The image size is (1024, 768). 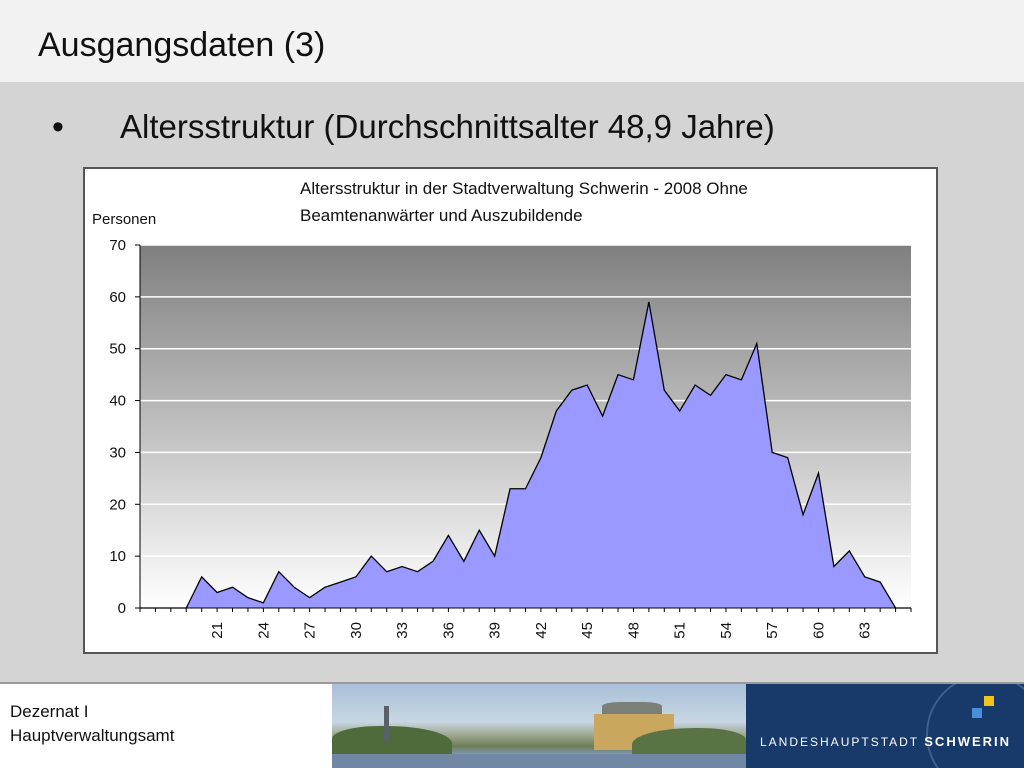 I want to click on seal-outline, so click(x=975, y=726).